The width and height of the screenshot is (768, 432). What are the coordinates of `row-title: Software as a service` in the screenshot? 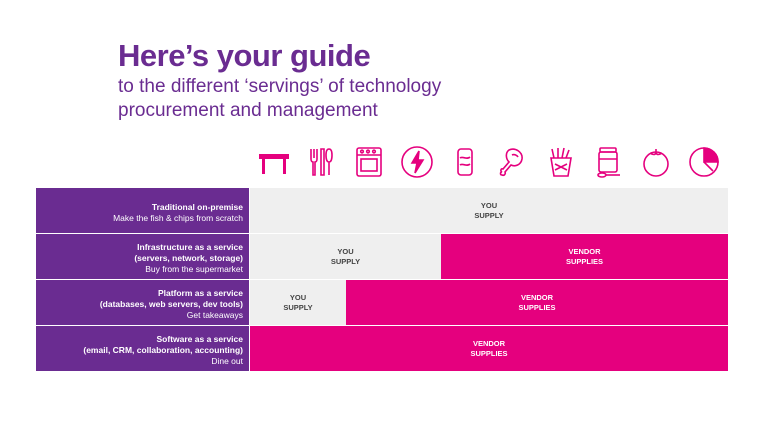 It's located at (199, 339).